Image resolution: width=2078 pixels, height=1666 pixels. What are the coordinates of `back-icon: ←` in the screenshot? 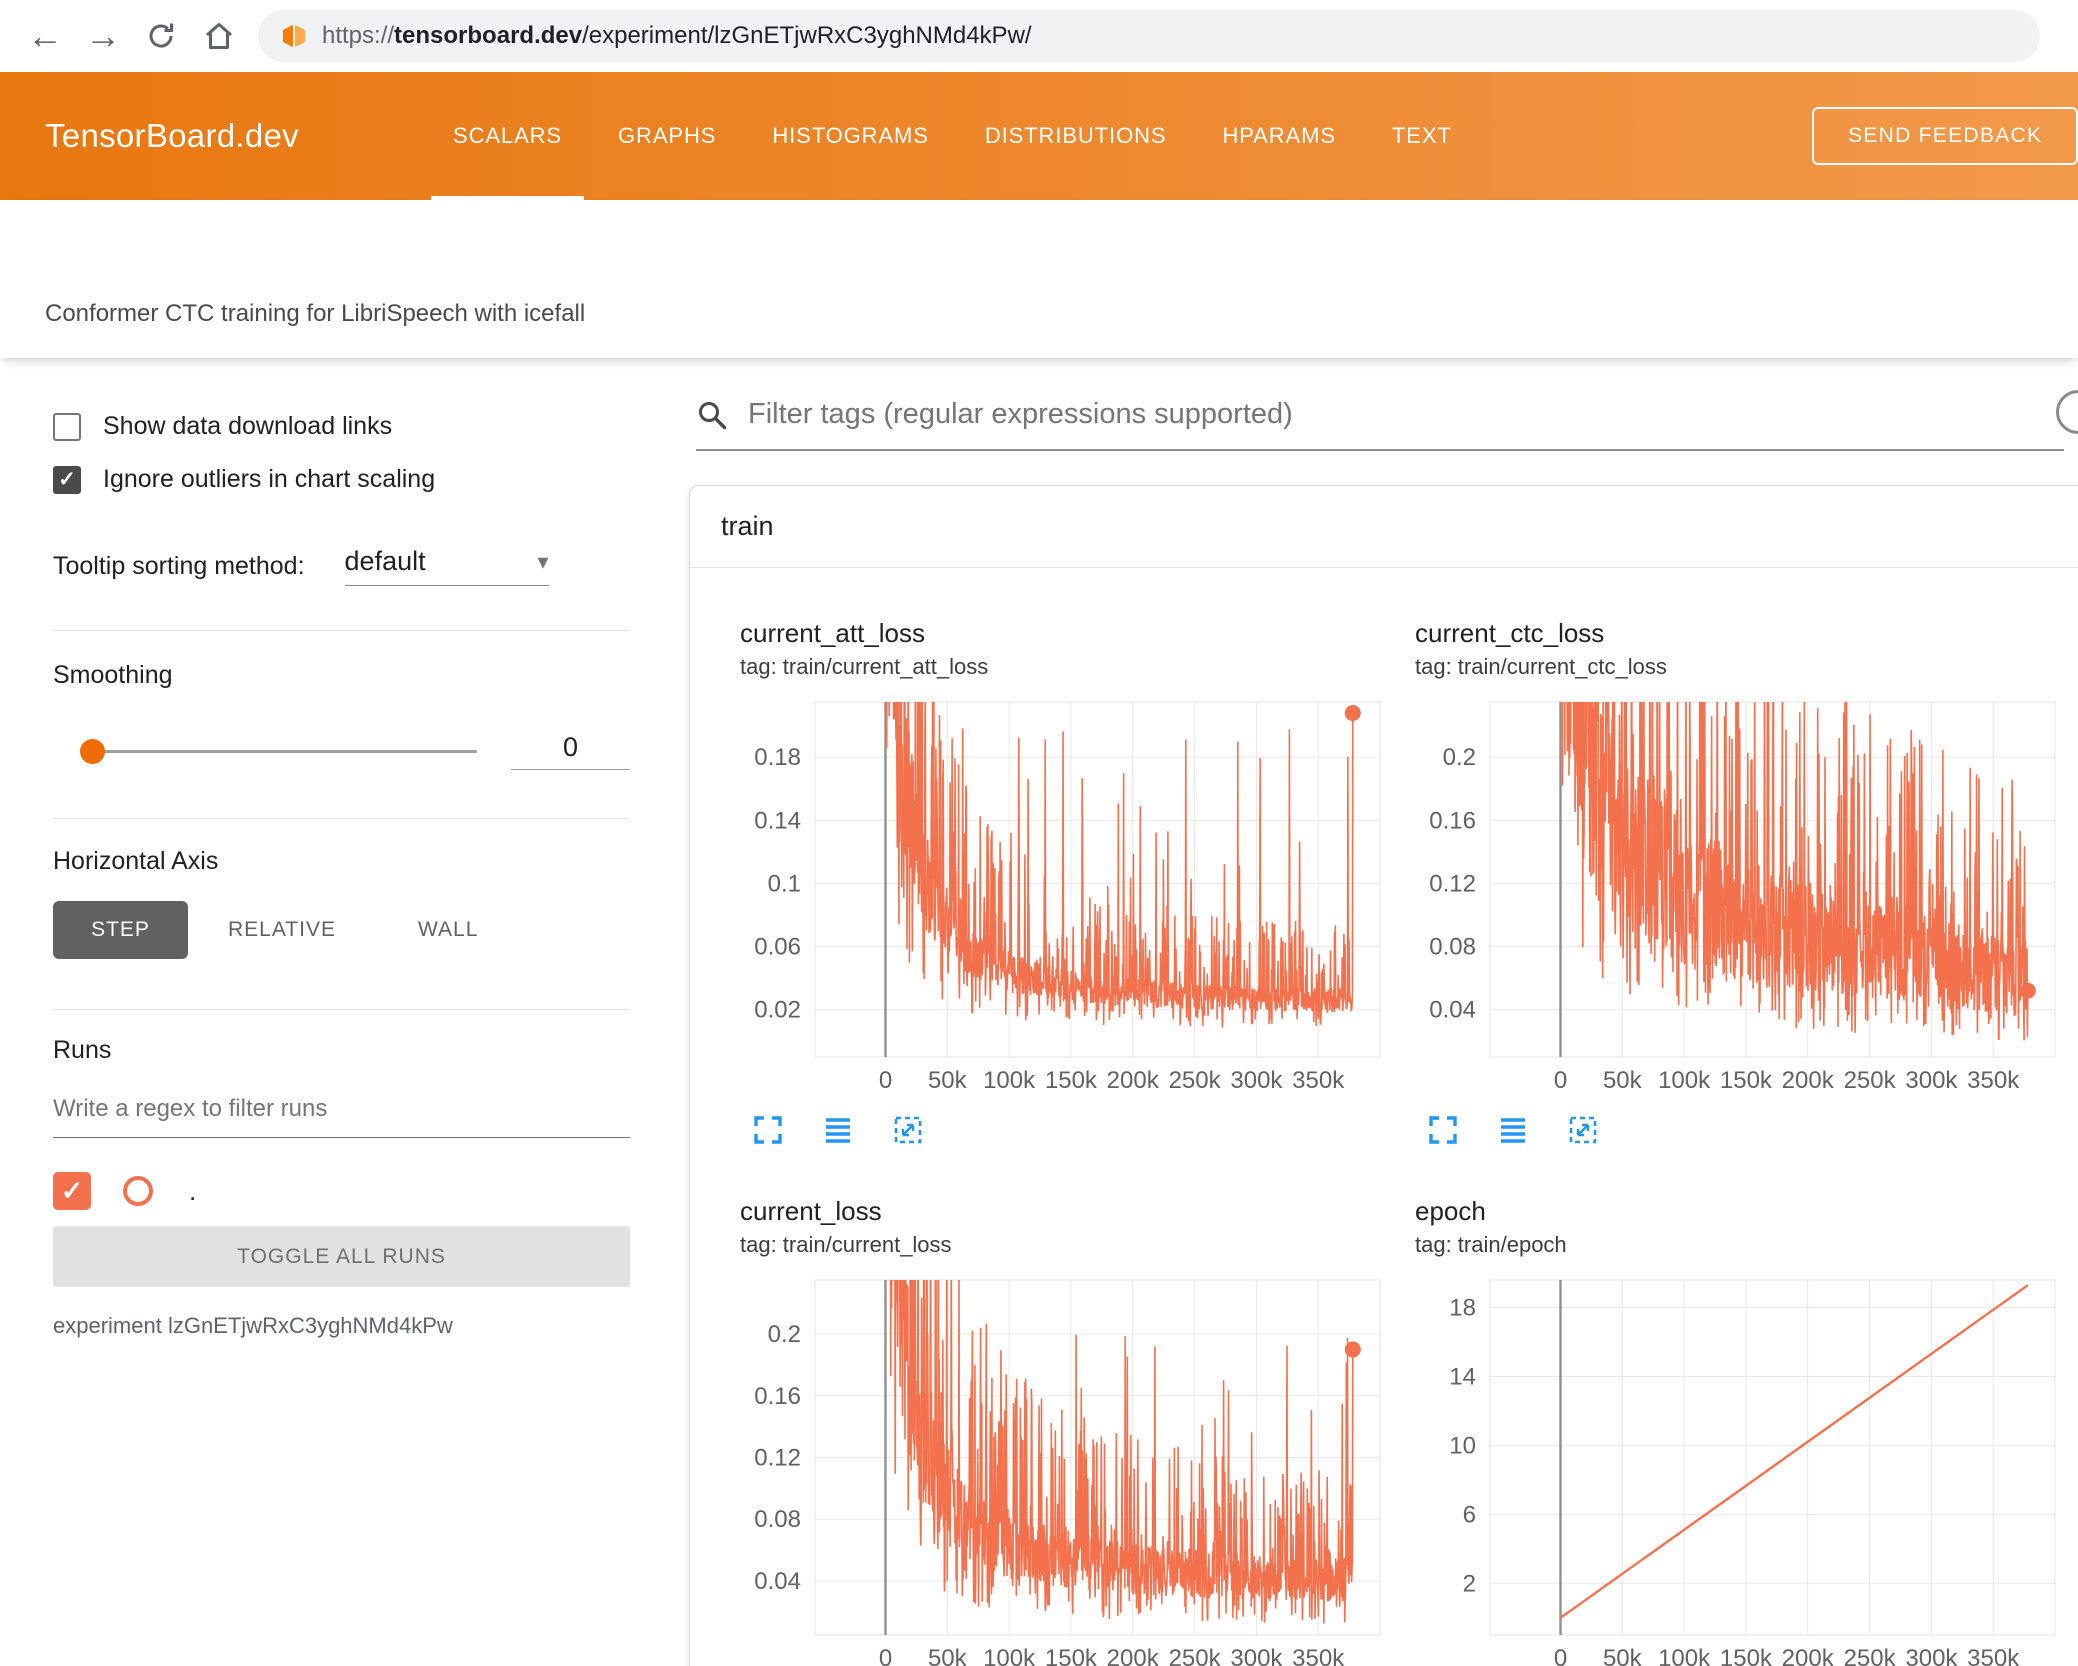 It's located at (45, 35).